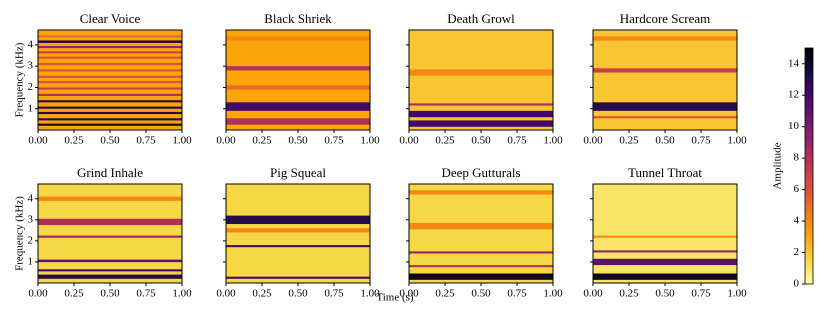 This screenshot has height=332, width=830. I want to click on panel-title: Tunnel Throat, so click(665, 172).